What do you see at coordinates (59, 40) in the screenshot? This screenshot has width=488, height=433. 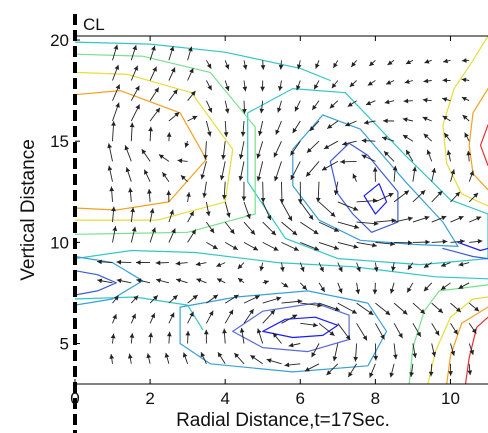 I see `y-tick-label-20: 20` at bounding box center [59, 40].